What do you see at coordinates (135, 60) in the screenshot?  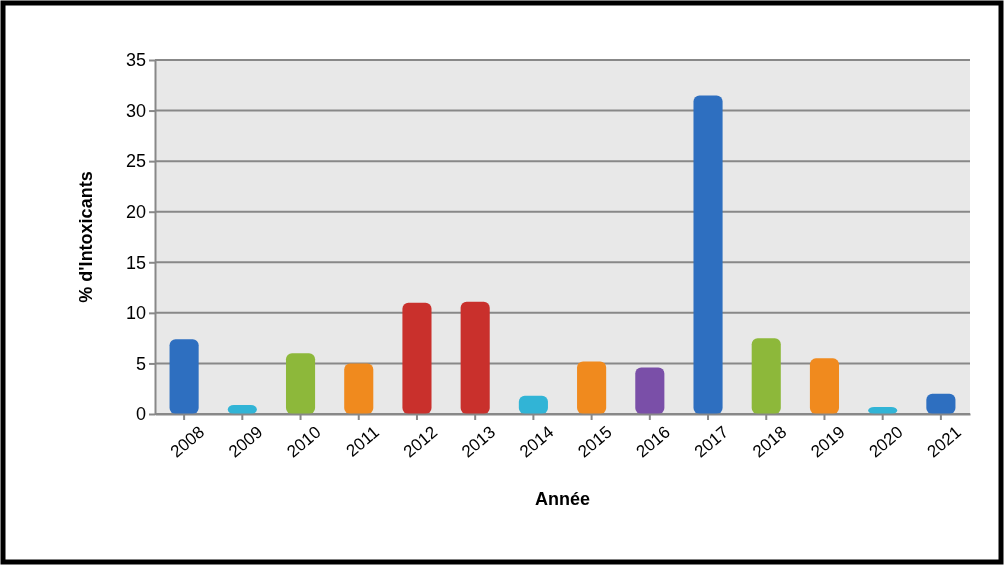 I see `y-tick-label: 35` at bounding box center [135, 60].